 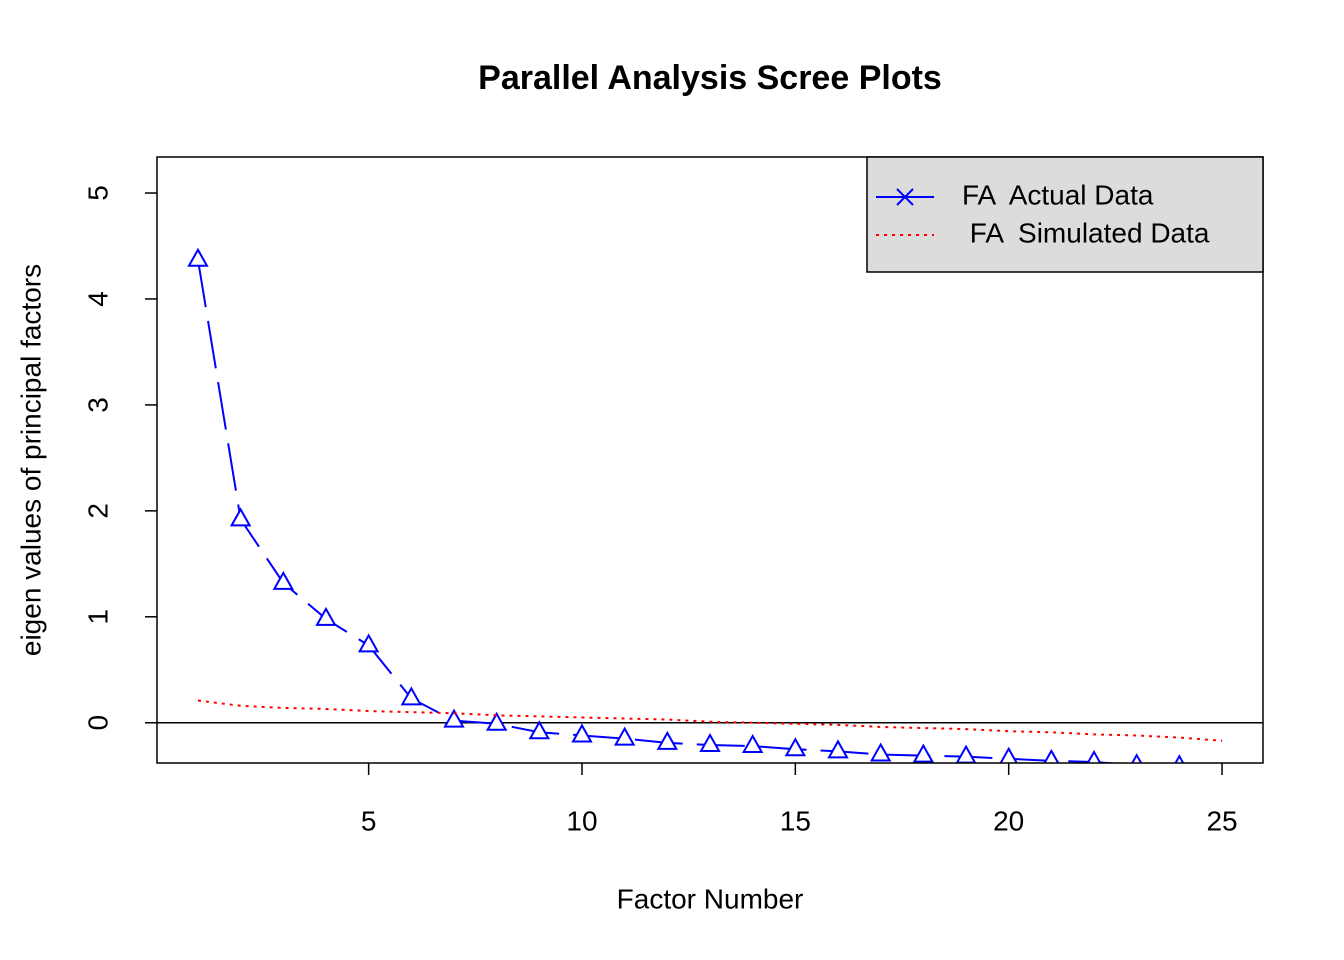 I want to click on x-tick-label: 10, so click(x=581, y=820).